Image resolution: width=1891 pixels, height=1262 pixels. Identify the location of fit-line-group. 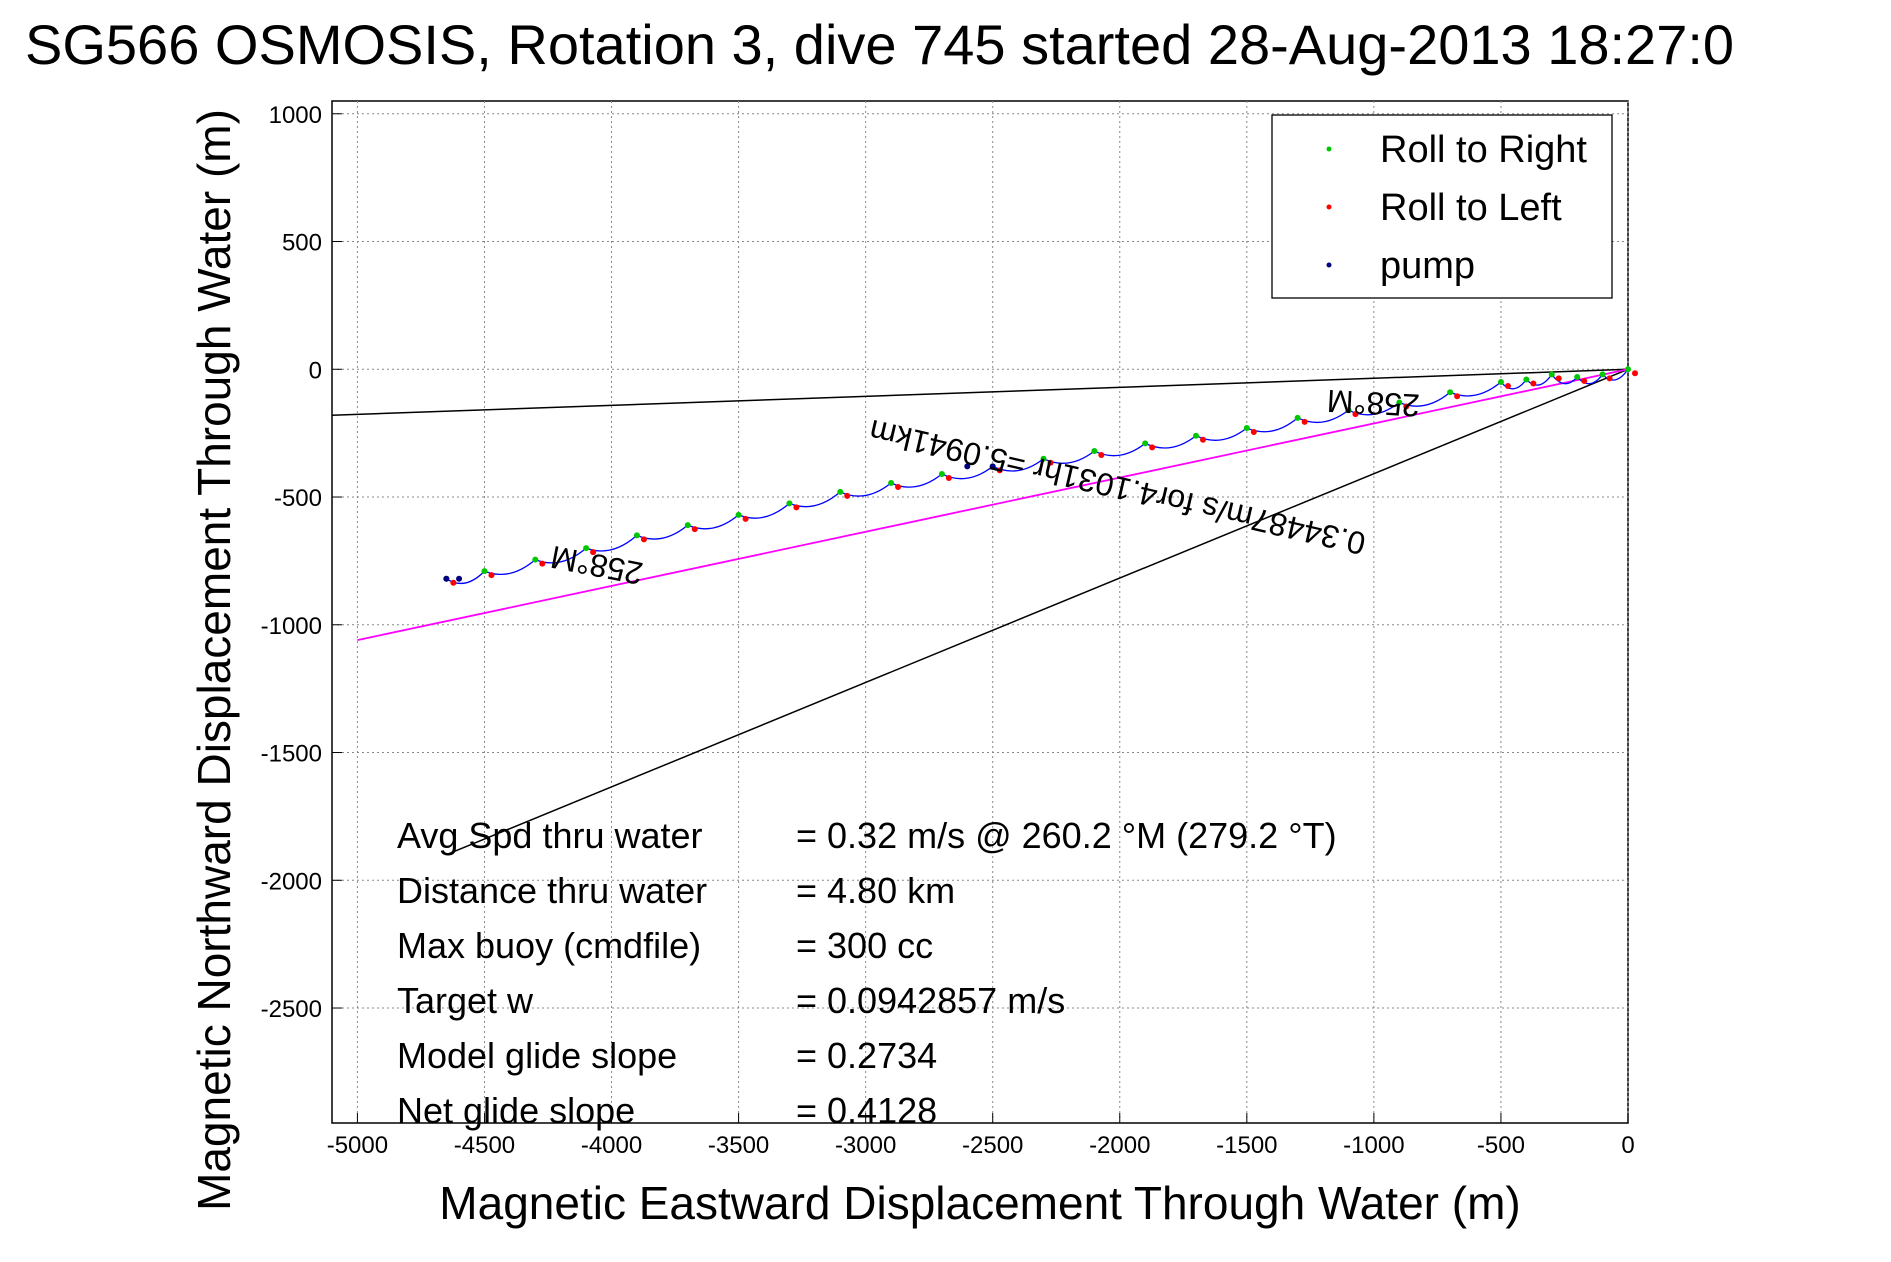
(993, 504).